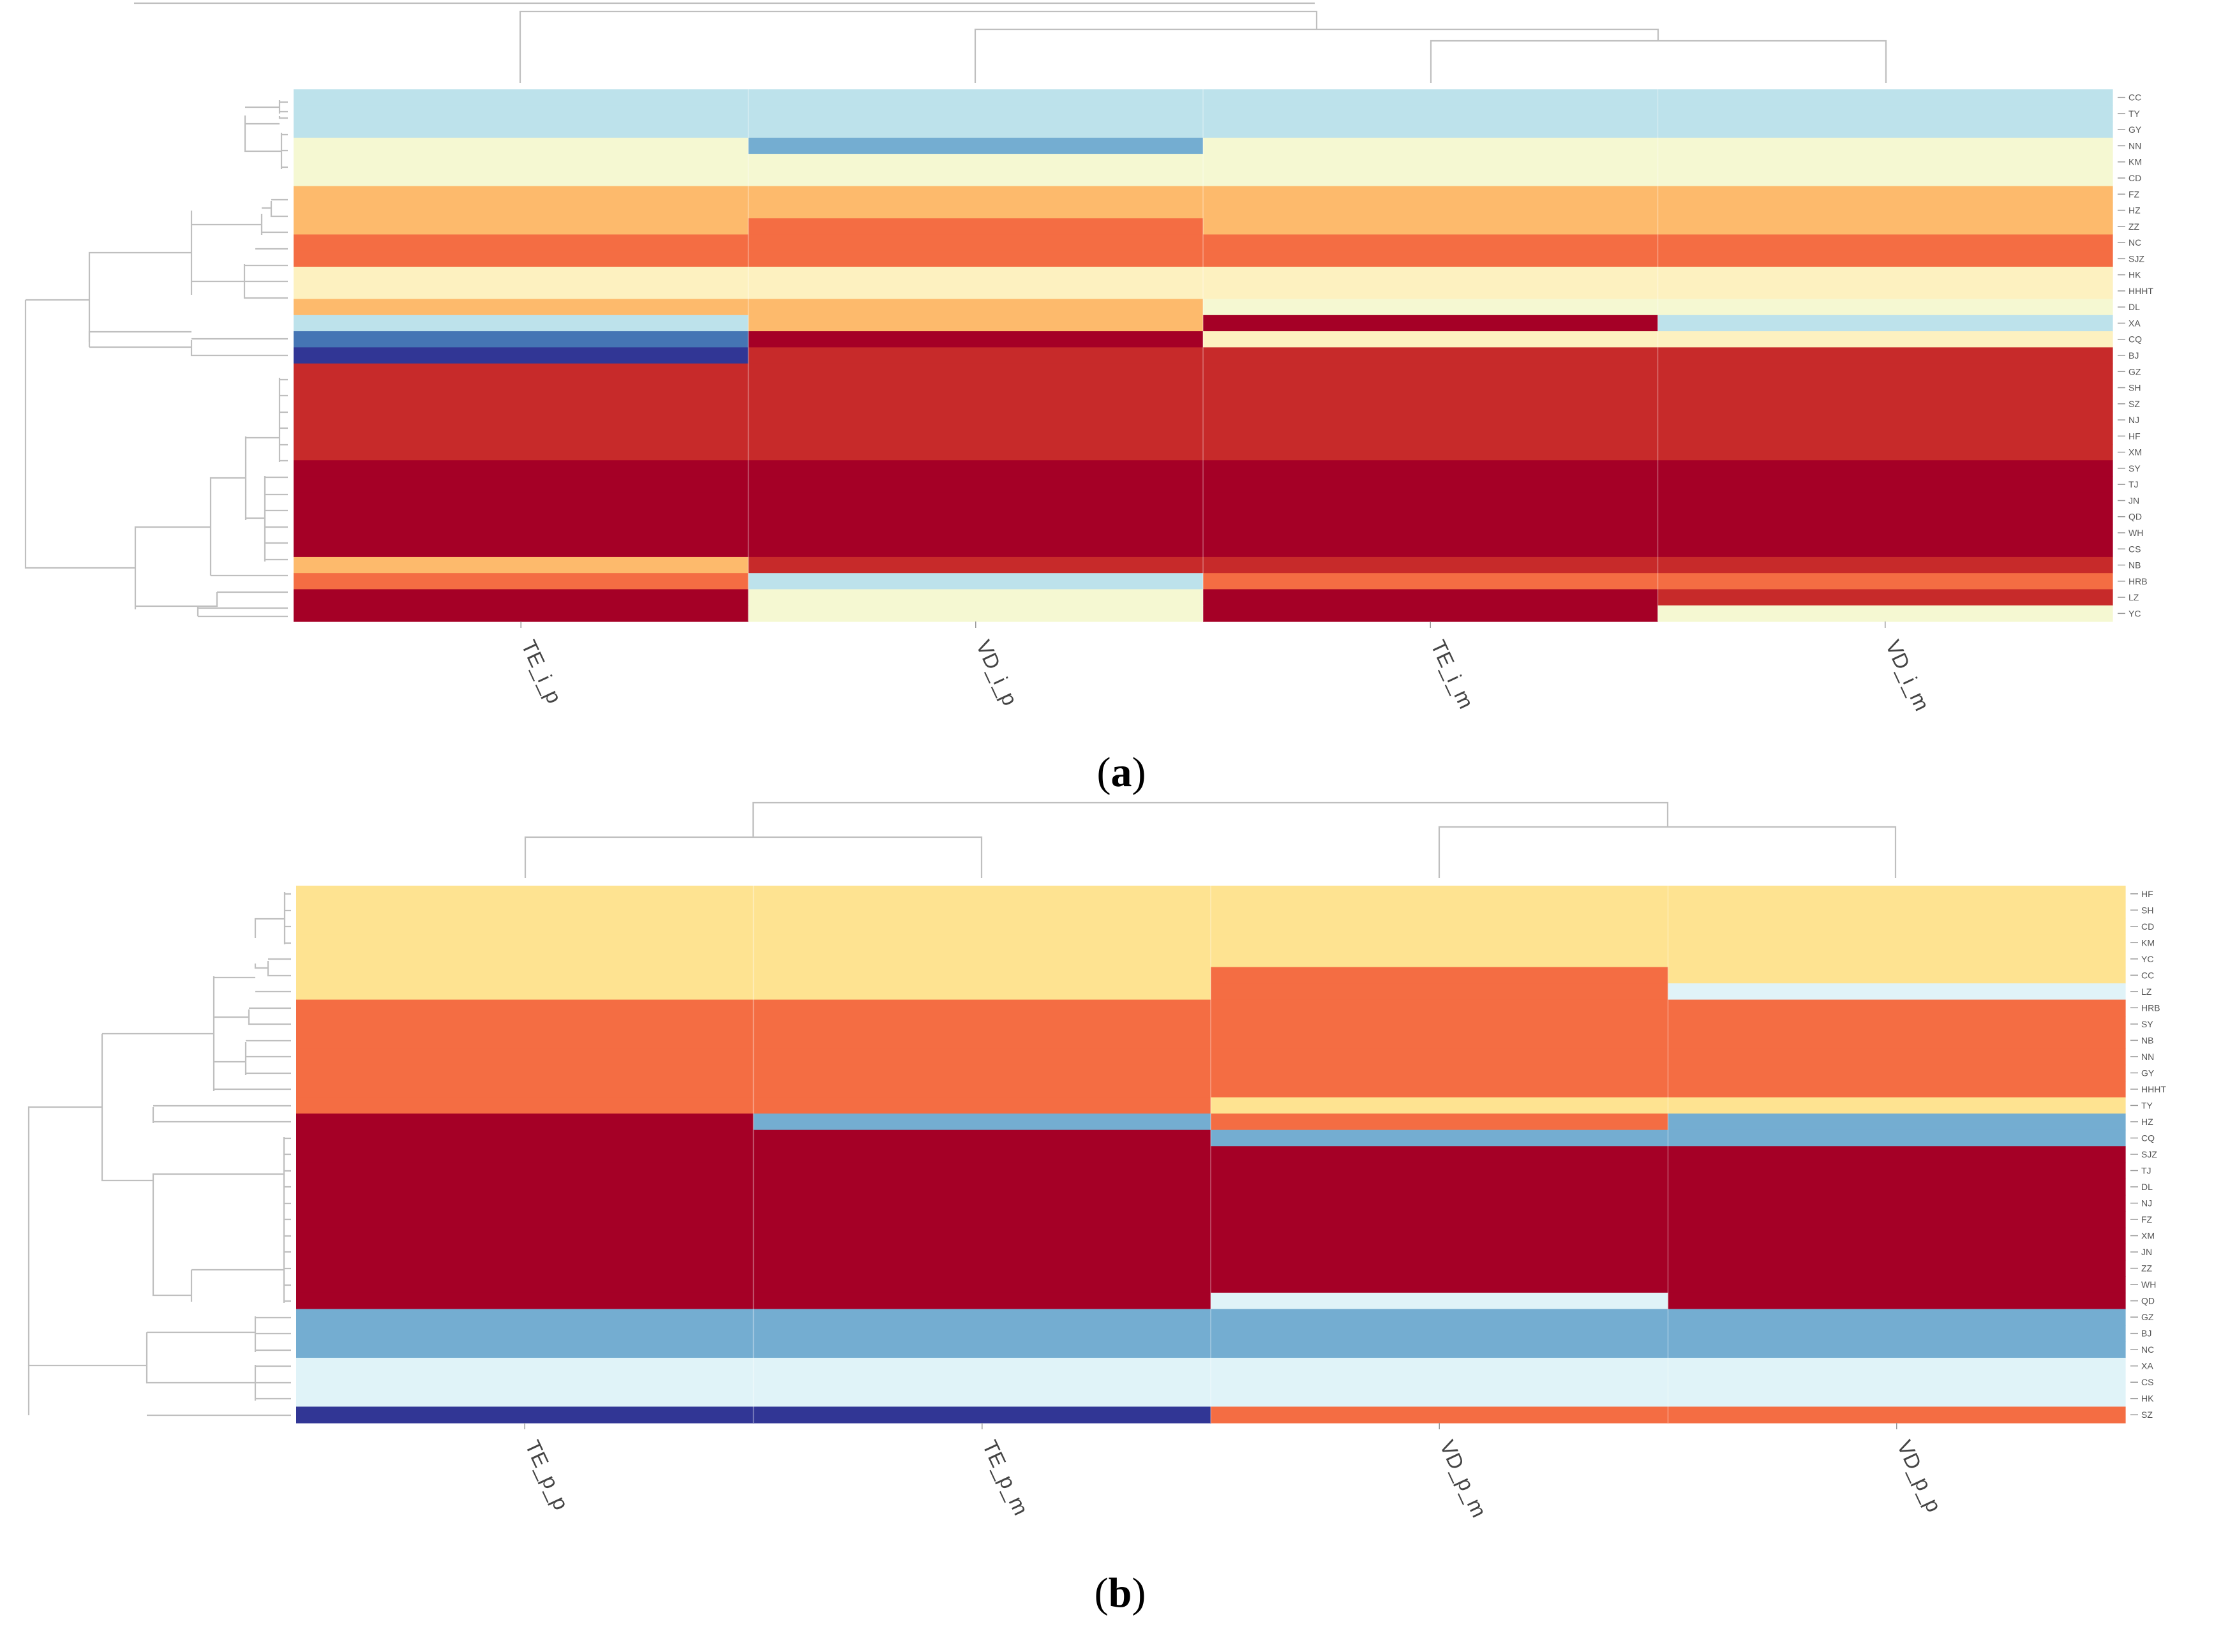  I want to click on row-label: FZ, so click(2134, 194).